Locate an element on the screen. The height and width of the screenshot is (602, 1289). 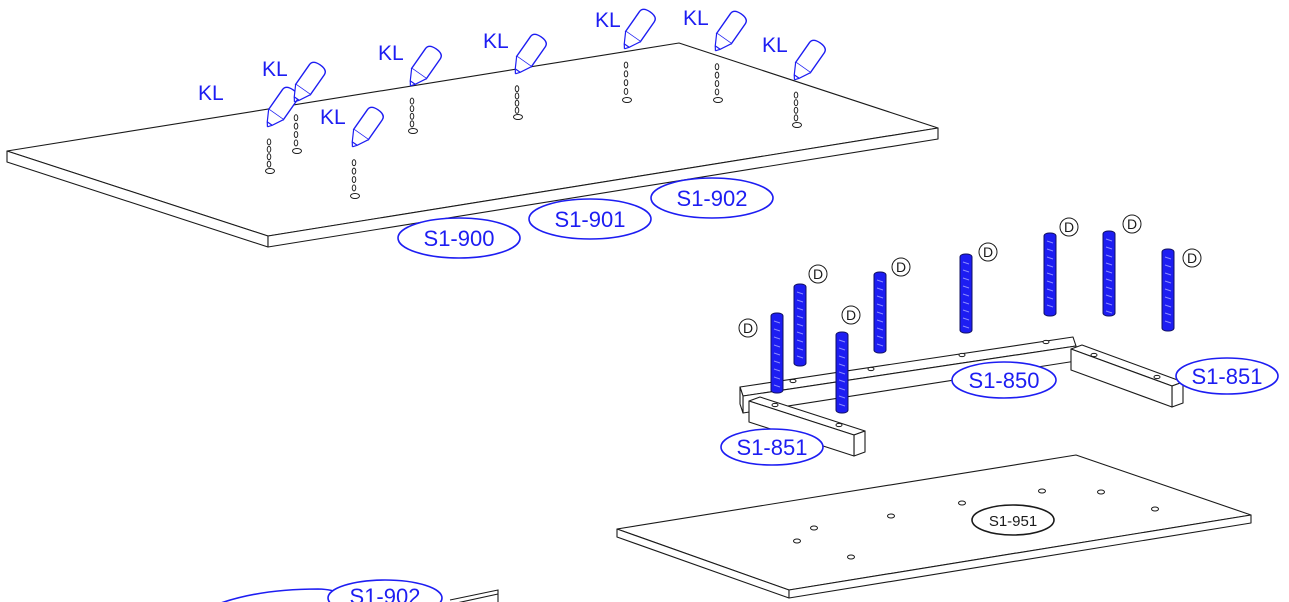
glue-application-2: KL is located at coordinates (294, 106).